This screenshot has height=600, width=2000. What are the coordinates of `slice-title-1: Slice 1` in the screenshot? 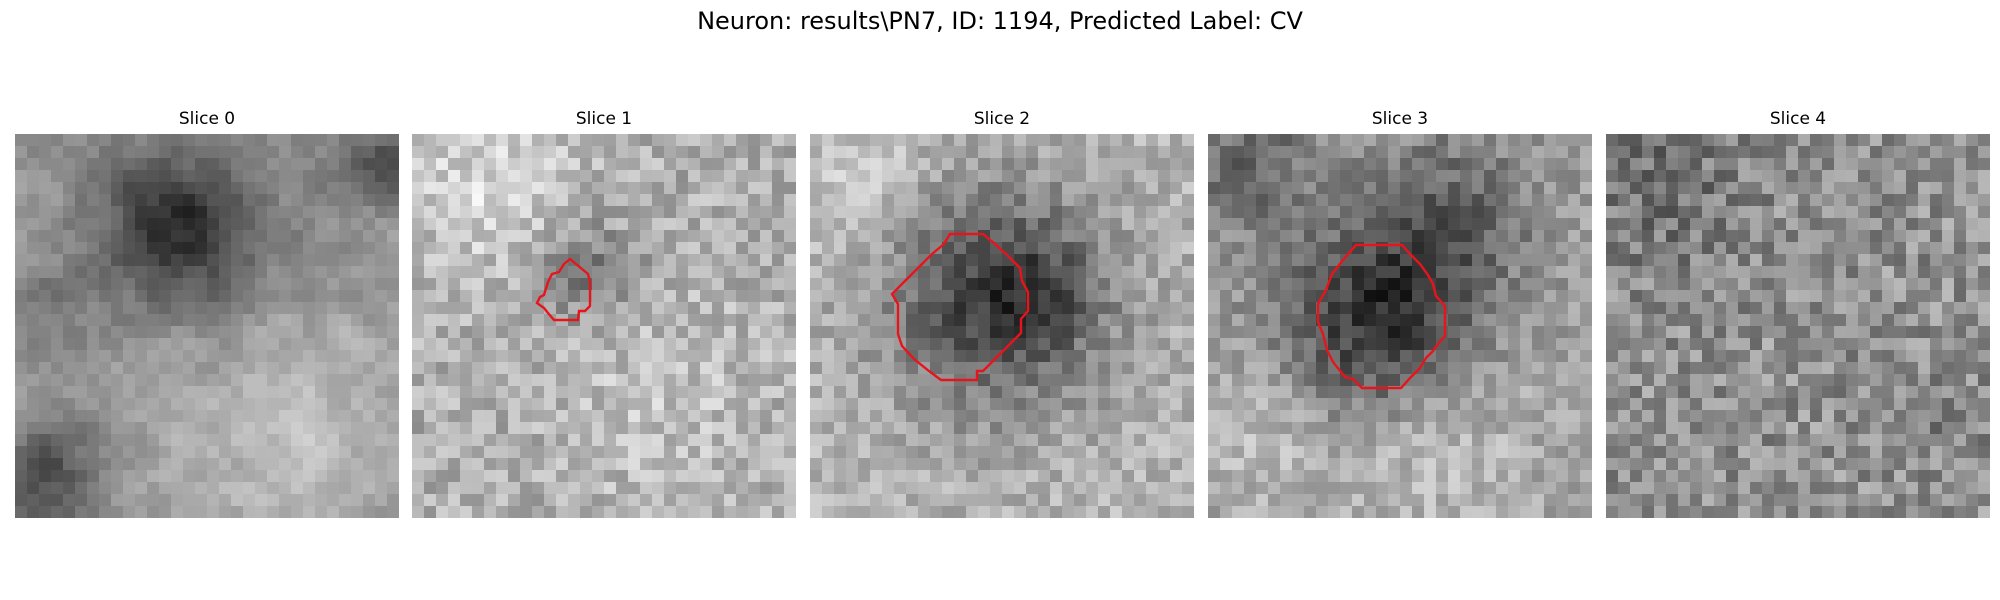 It's located at (604, 119).